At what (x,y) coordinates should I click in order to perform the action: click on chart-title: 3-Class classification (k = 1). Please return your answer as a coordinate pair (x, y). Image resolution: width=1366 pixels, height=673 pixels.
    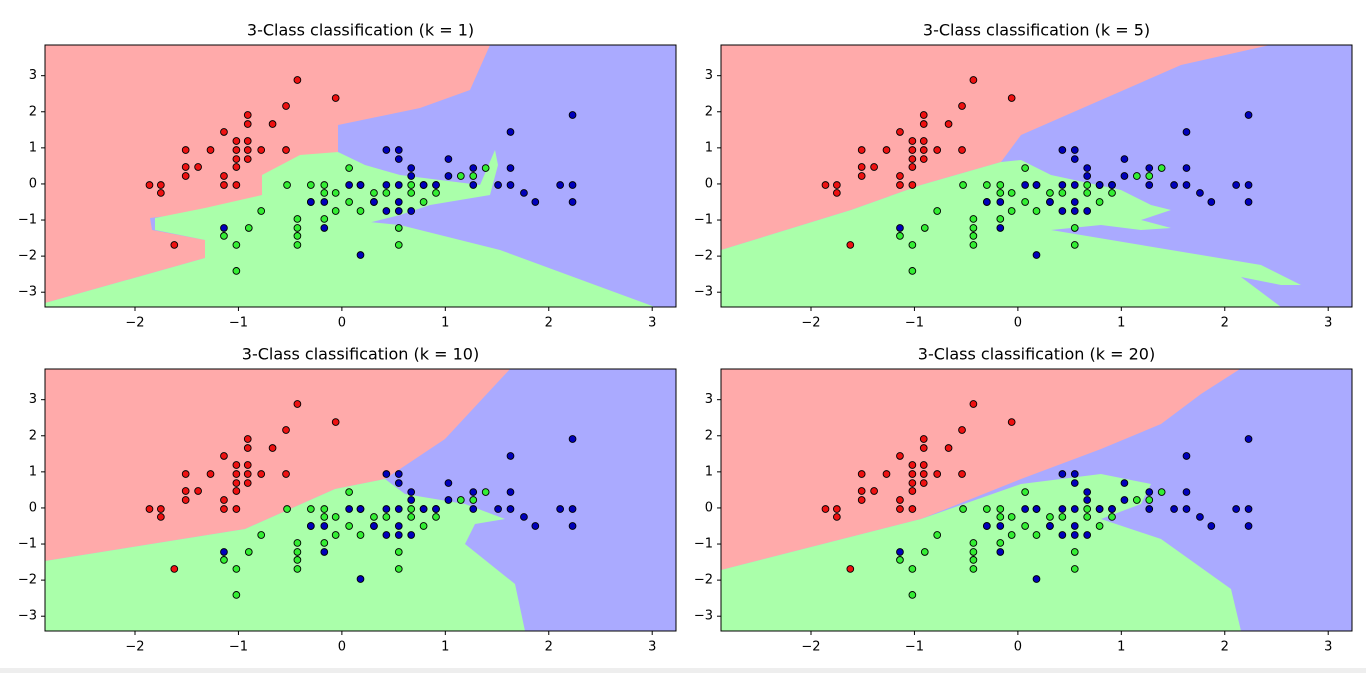
    Looking at the image, I should click on (360, 30).